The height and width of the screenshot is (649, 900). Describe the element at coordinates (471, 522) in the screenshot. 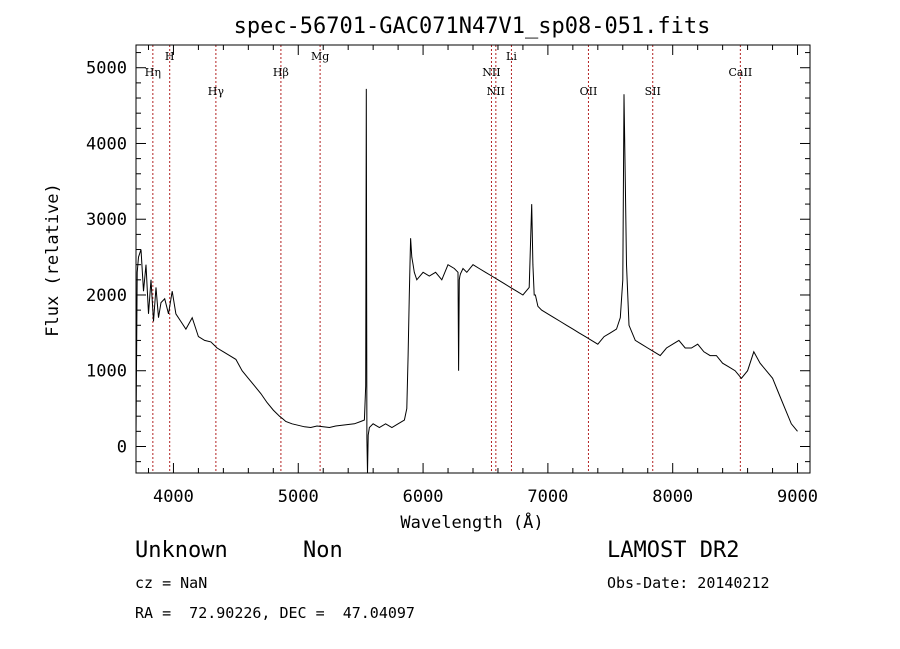

I see `x-axis-label: Wavelength (Å)` at that location.